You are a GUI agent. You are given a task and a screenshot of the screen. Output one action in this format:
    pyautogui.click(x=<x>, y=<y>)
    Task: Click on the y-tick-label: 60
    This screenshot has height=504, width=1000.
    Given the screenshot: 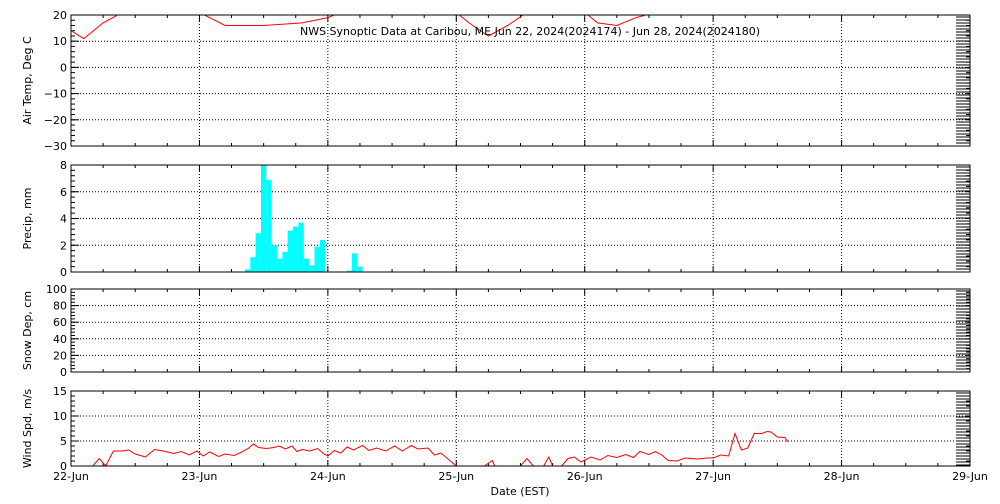 What is the action you would take?
    pyautogui.click(x=60, y=322)
    